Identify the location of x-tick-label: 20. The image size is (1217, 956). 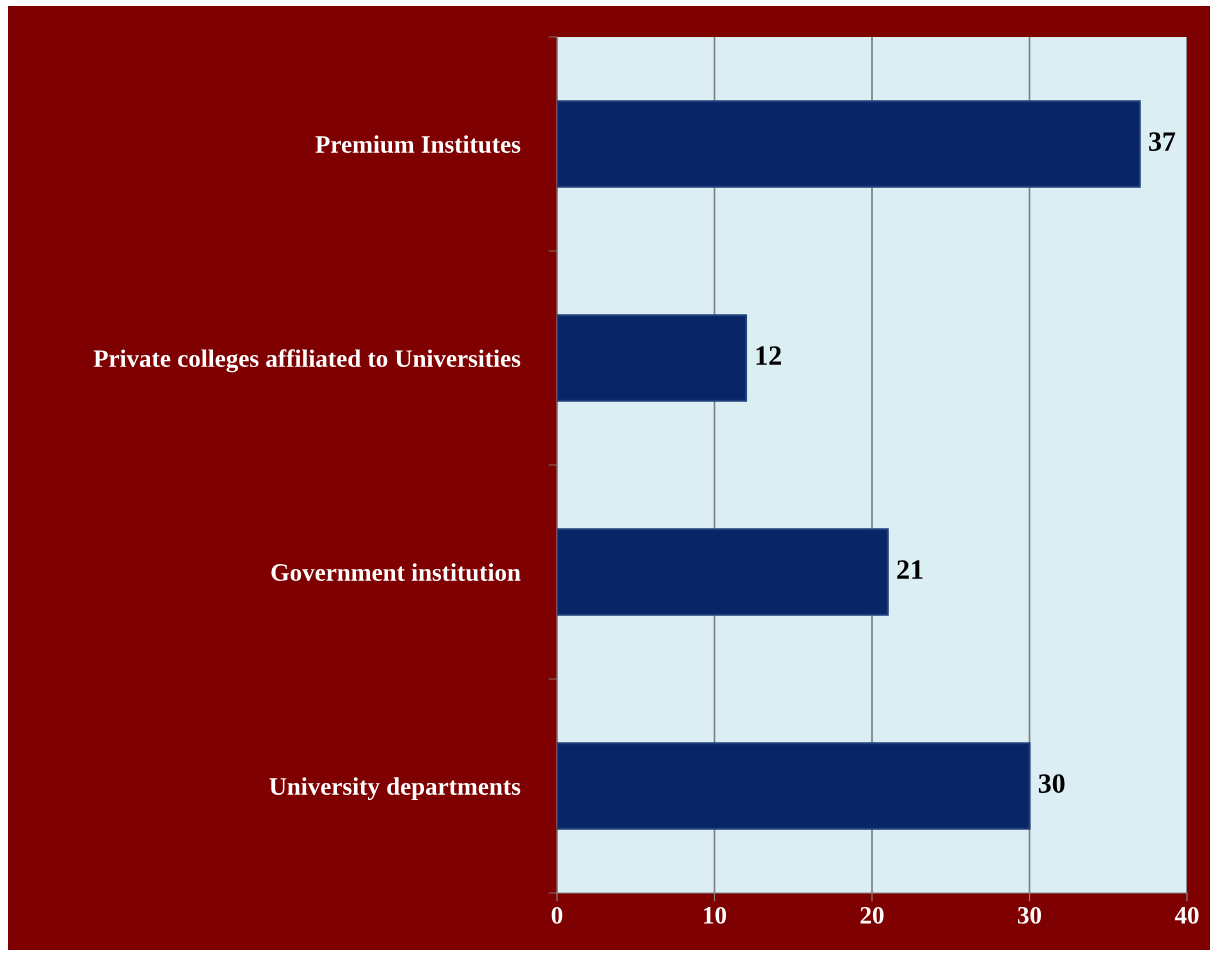
(872, 915).